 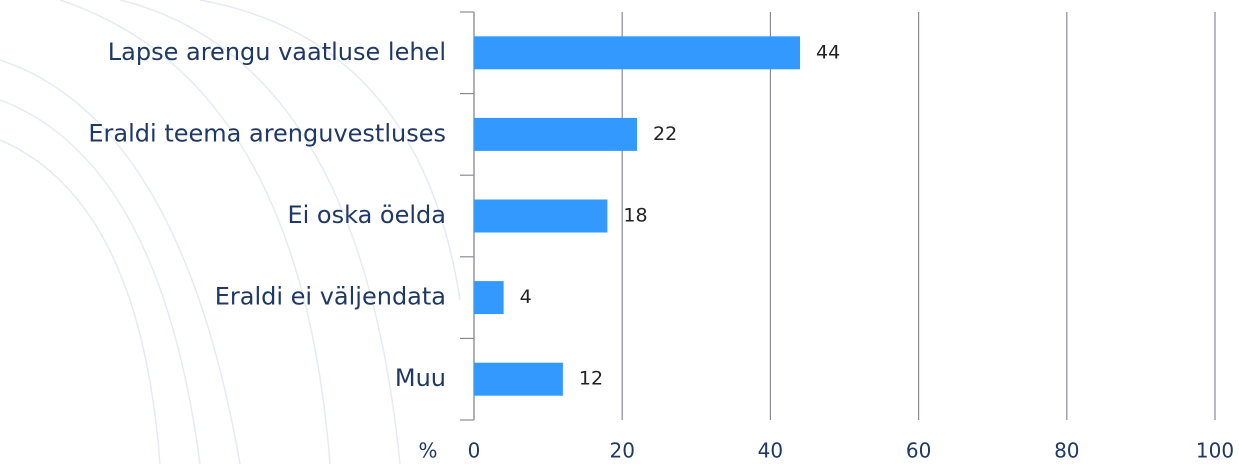 I want to click on y-tick-label: Eraldi ei väljendata, so click(x=330, y=297).